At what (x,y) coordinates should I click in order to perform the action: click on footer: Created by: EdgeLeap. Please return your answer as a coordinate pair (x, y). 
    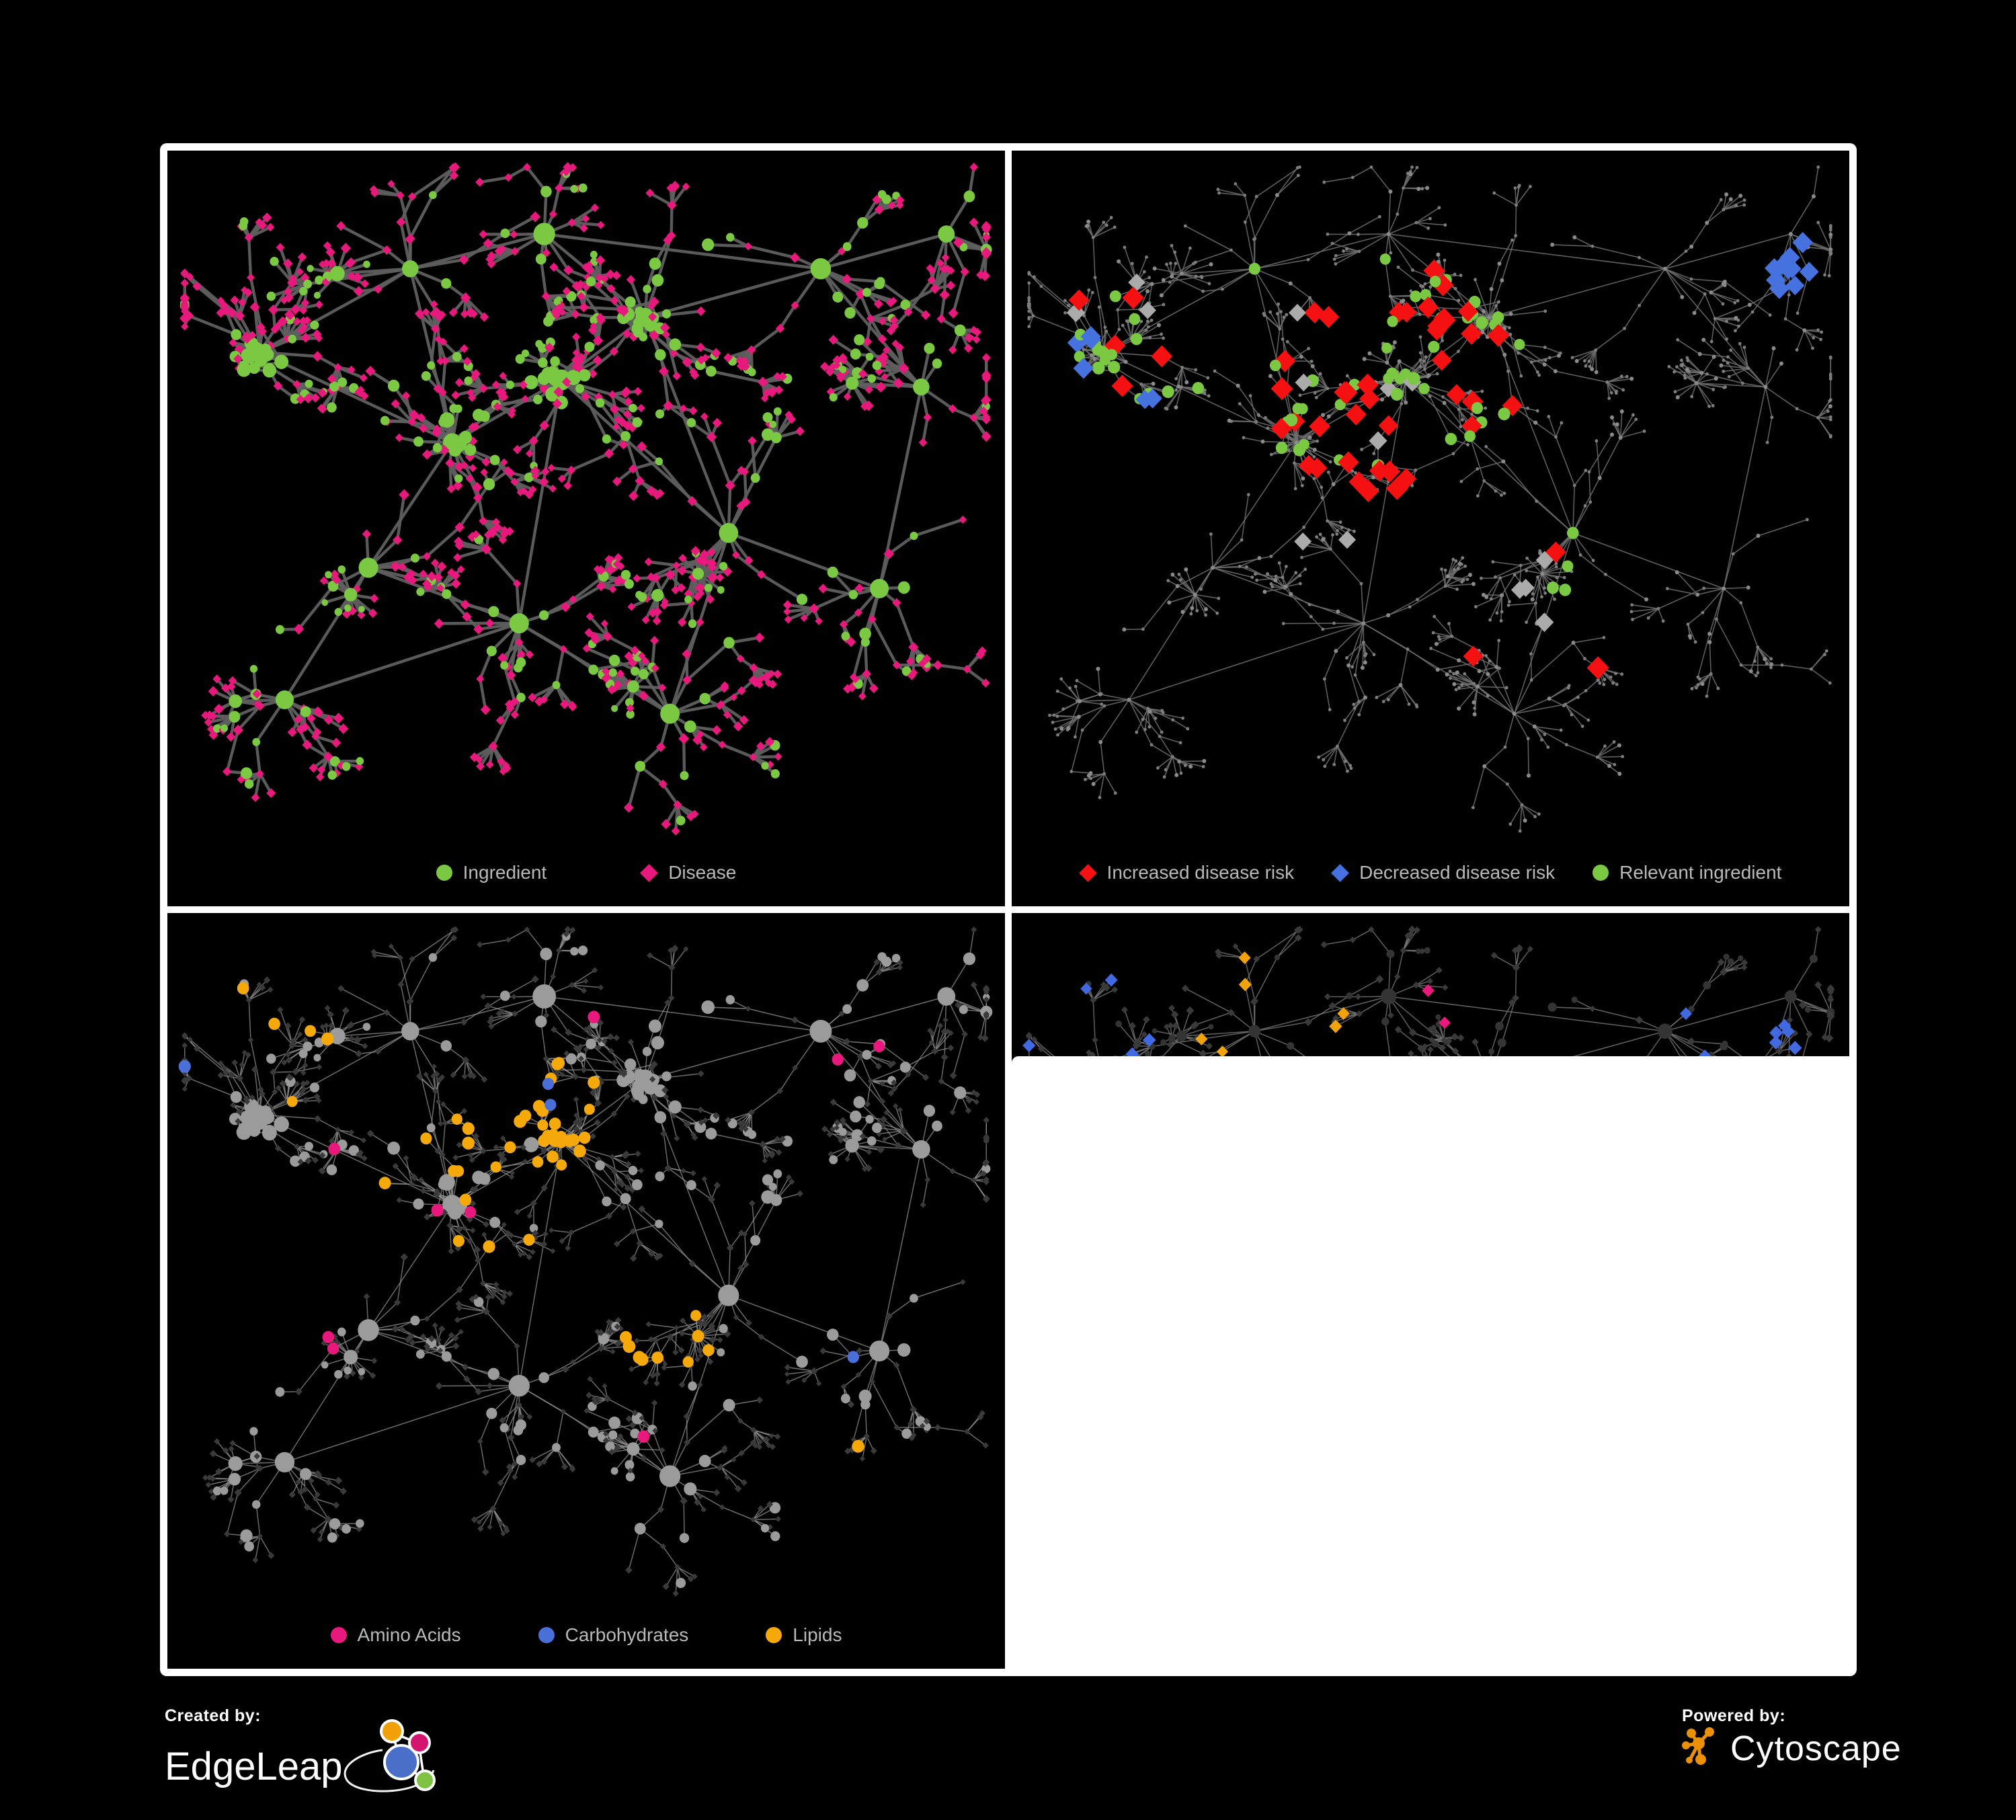
    Looking at the image, I should click on (1008, 1751).